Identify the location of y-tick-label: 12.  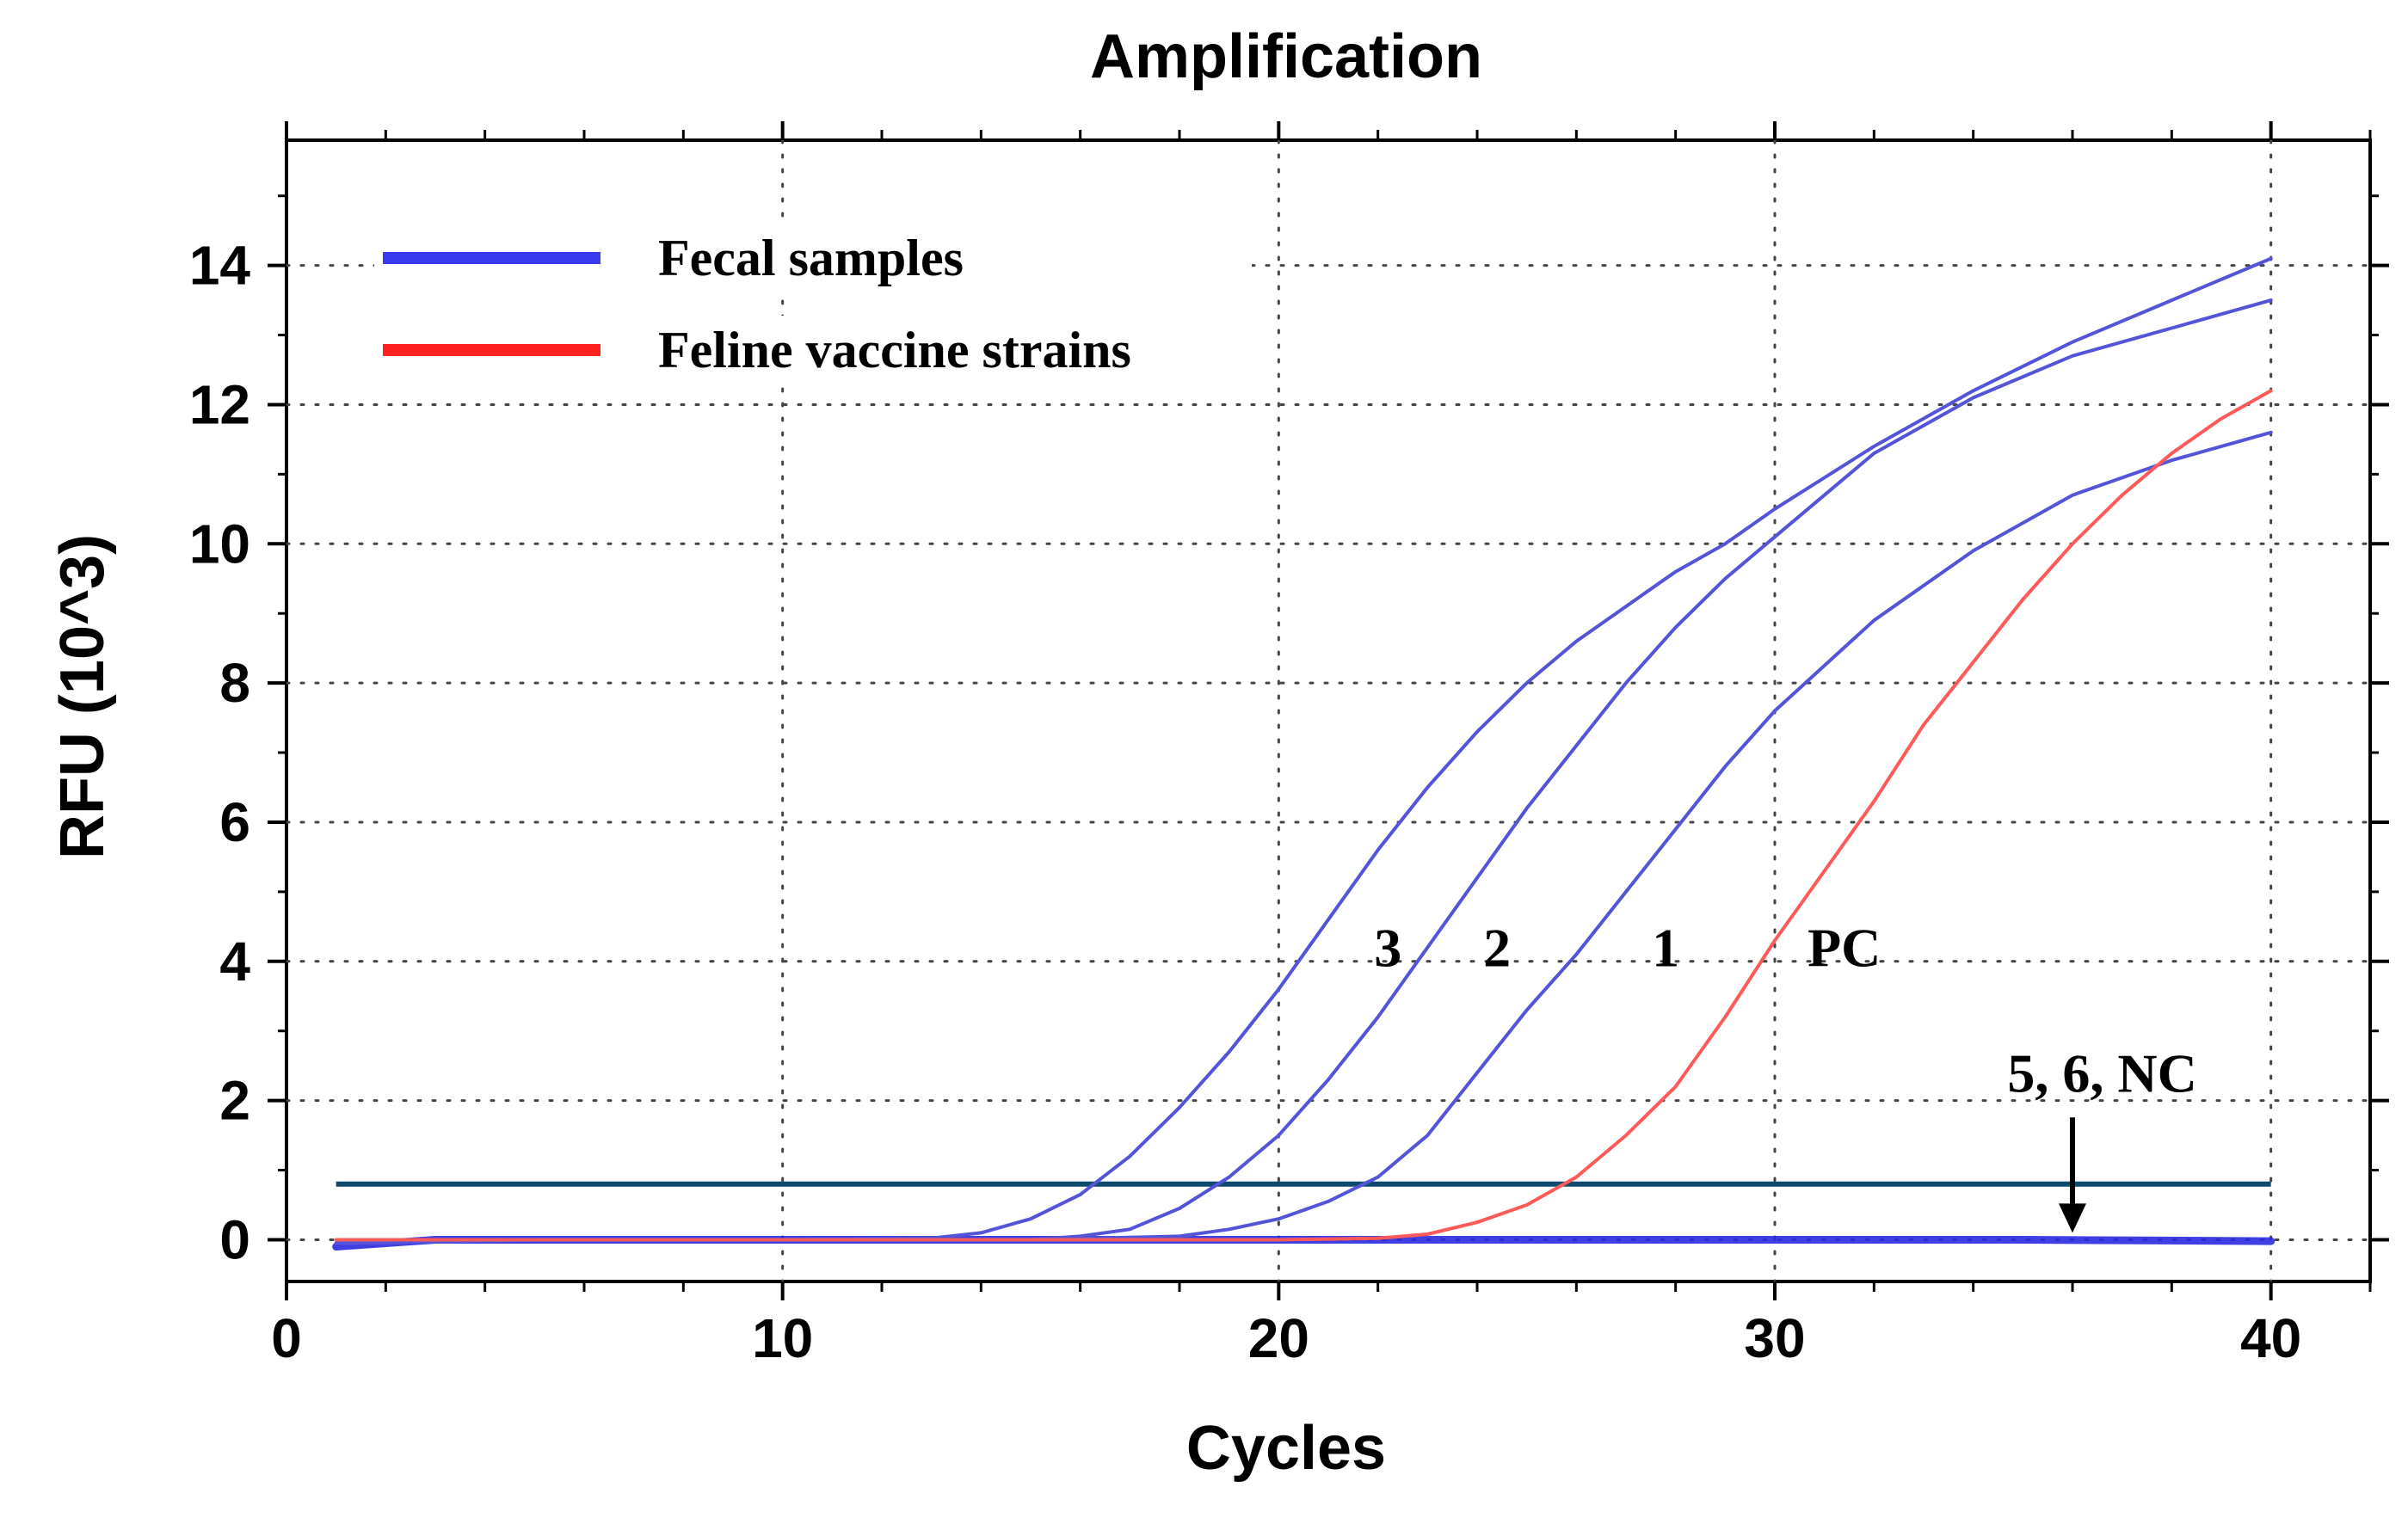
(219, 404).